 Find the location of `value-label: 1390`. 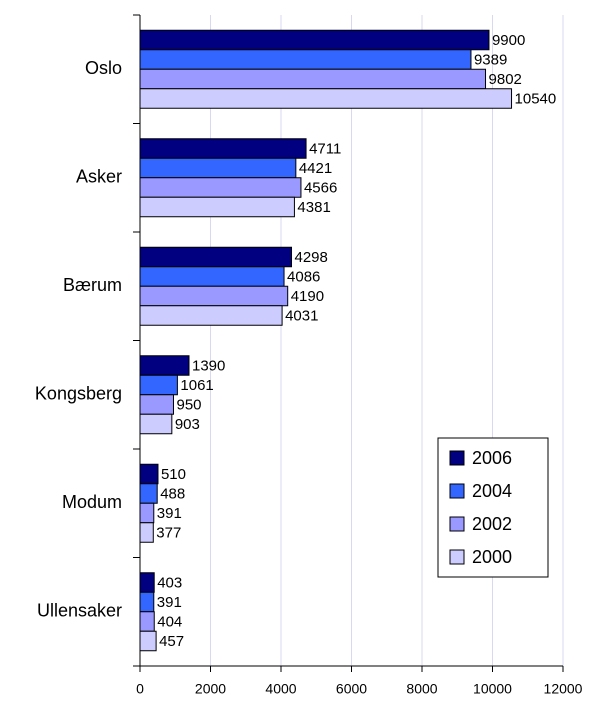

value-label: 1390 is located at coordinates (208, 365).